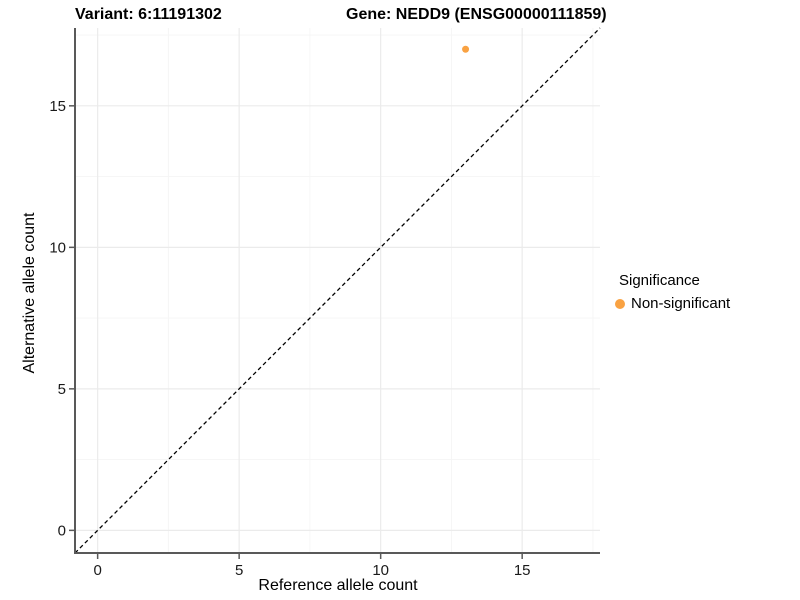 The height and width of the screenshot is (600, 800). What do you see at coordinates (338, 585) in the screenshot?
I see `x-axis-title: Reference allele count` at bounding box center [338, 585].